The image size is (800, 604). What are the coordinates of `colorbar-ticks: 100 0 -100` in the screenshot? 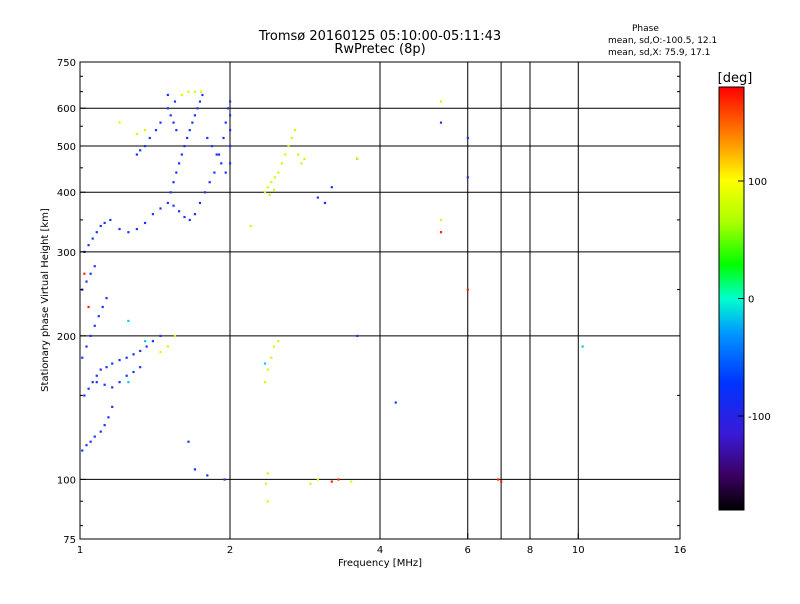 It's located at (754, 300).